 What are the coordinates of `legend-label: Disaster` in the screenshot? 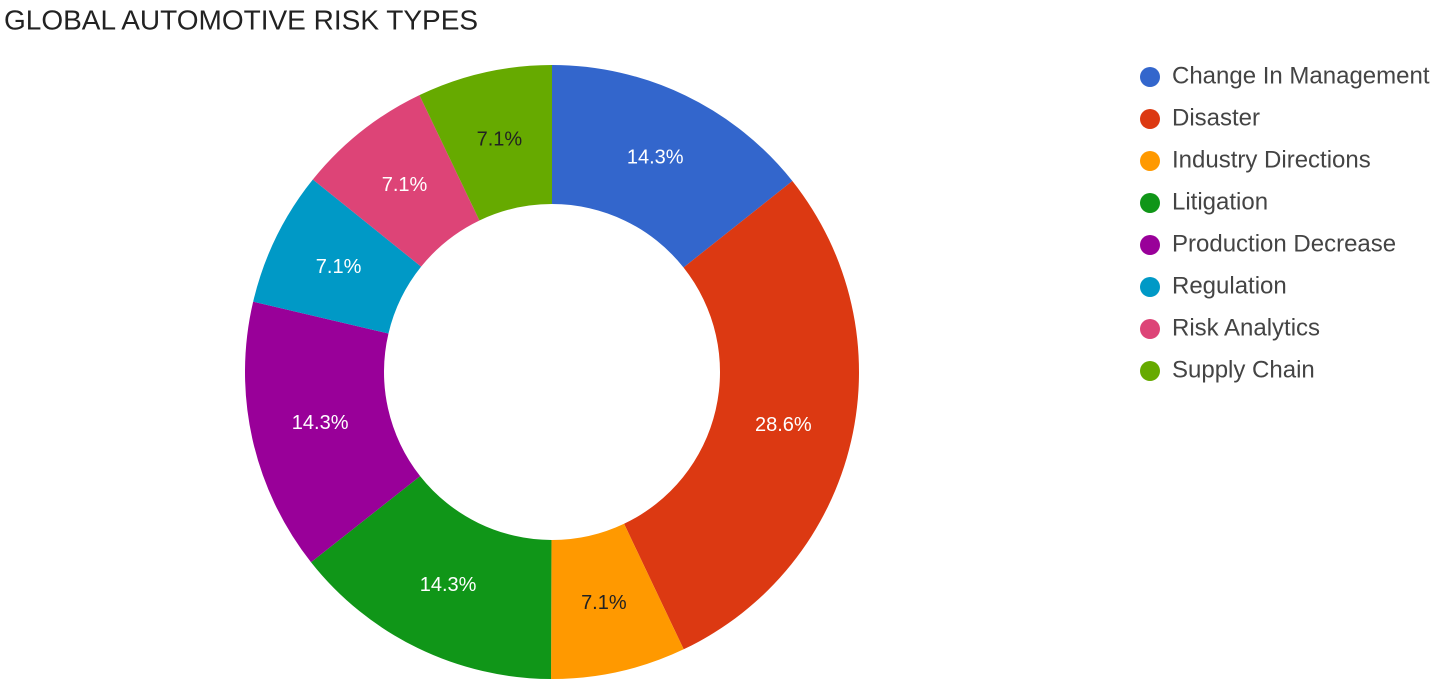 It's located at (1216, 117).